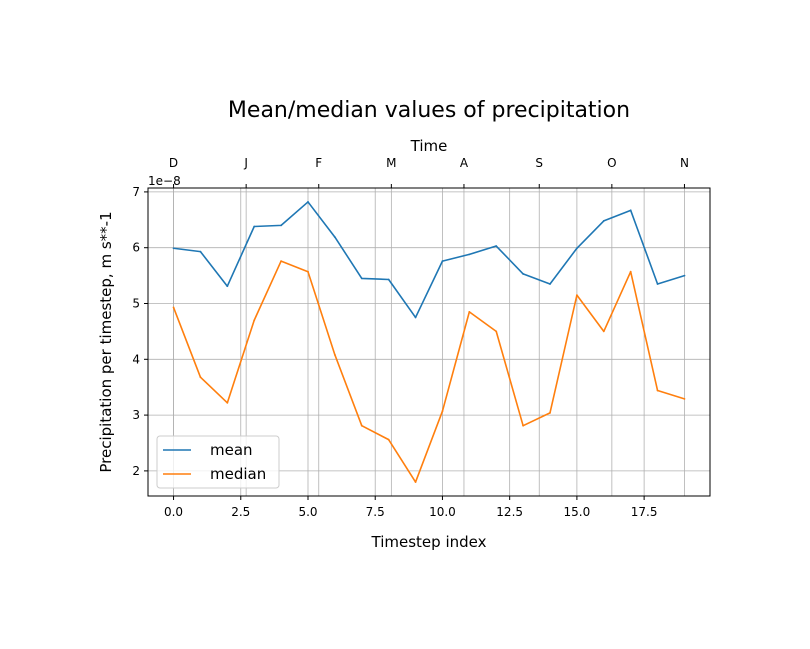 This screenshot has width=810, height=649. Describe the element at coordinates (238, 474) in the screenshot. I see `legend-label-median: median` at that location.